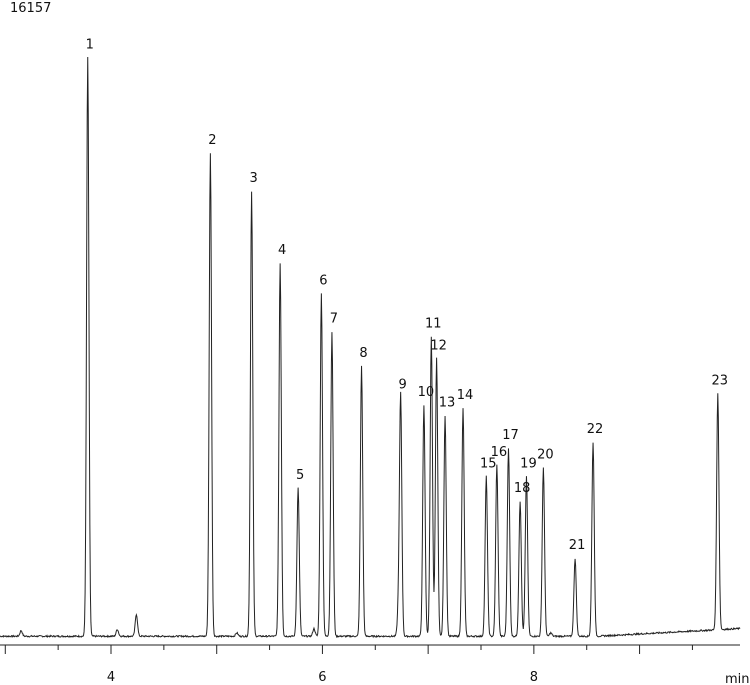 Image resolution: width=750 pixels, height=685 pixels. I want to click on x-axis: 4 6 8, so click(370, 664).